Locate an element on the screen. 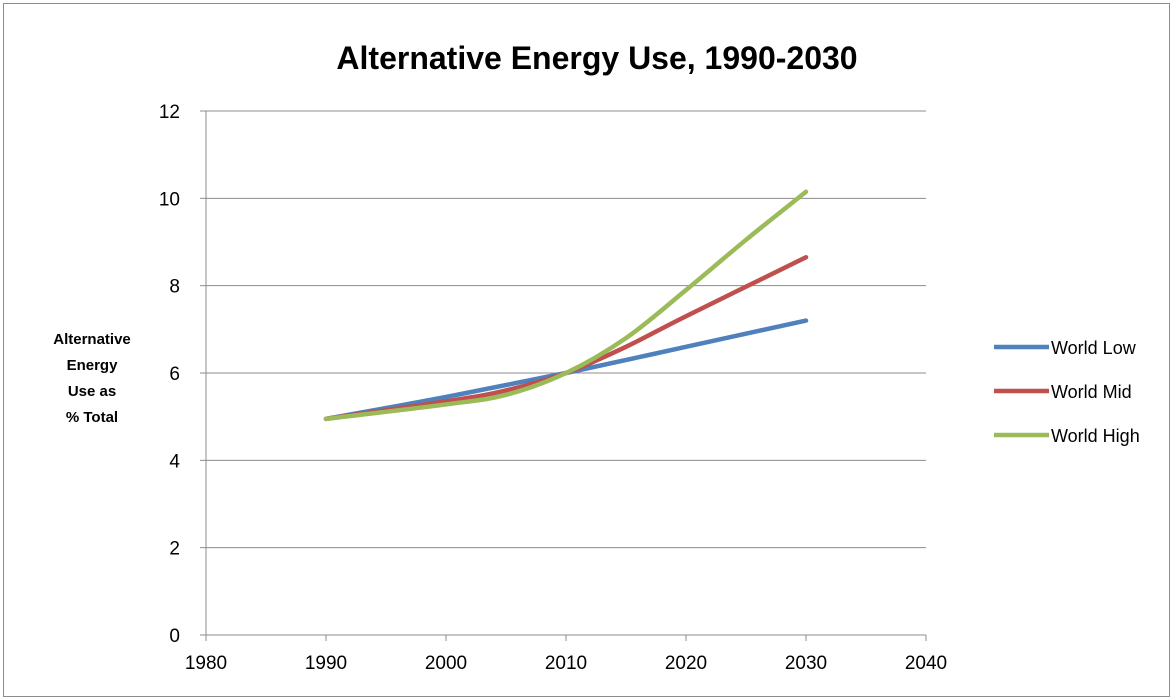  x-tick-label: 2010 is located at coordinates (566, 663).